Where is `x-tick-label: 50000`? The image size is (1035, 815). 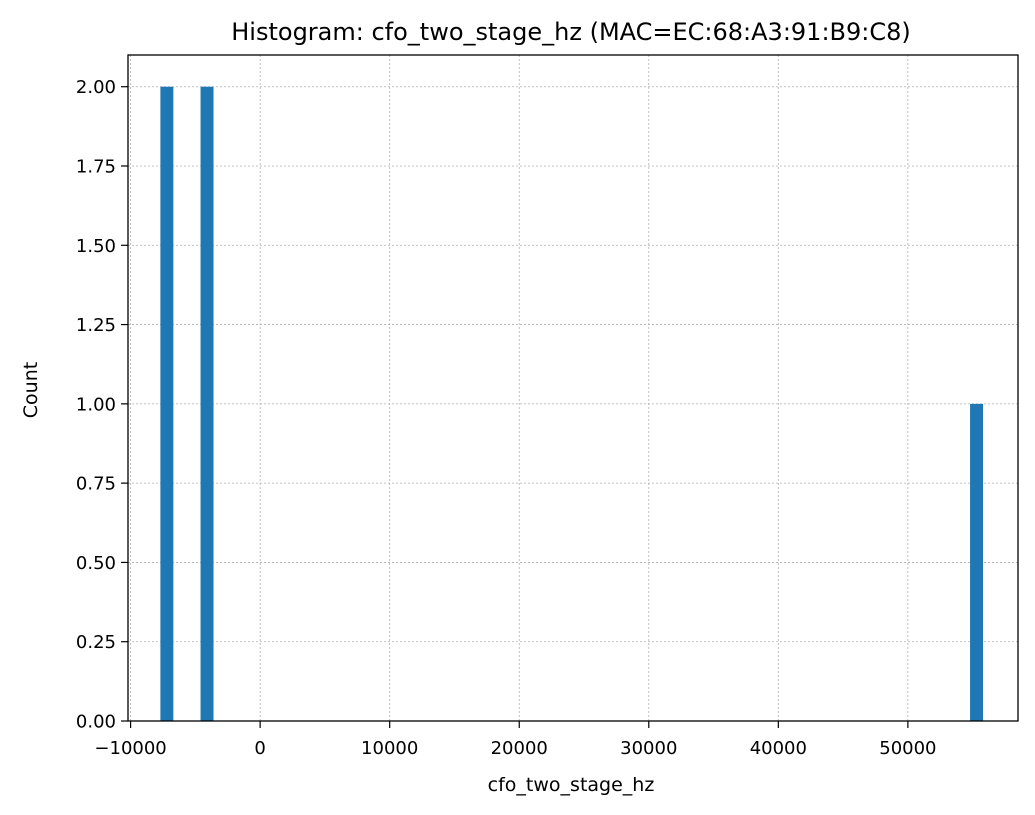 x-tick-label: 50000 is located at coordinates (907, 748).